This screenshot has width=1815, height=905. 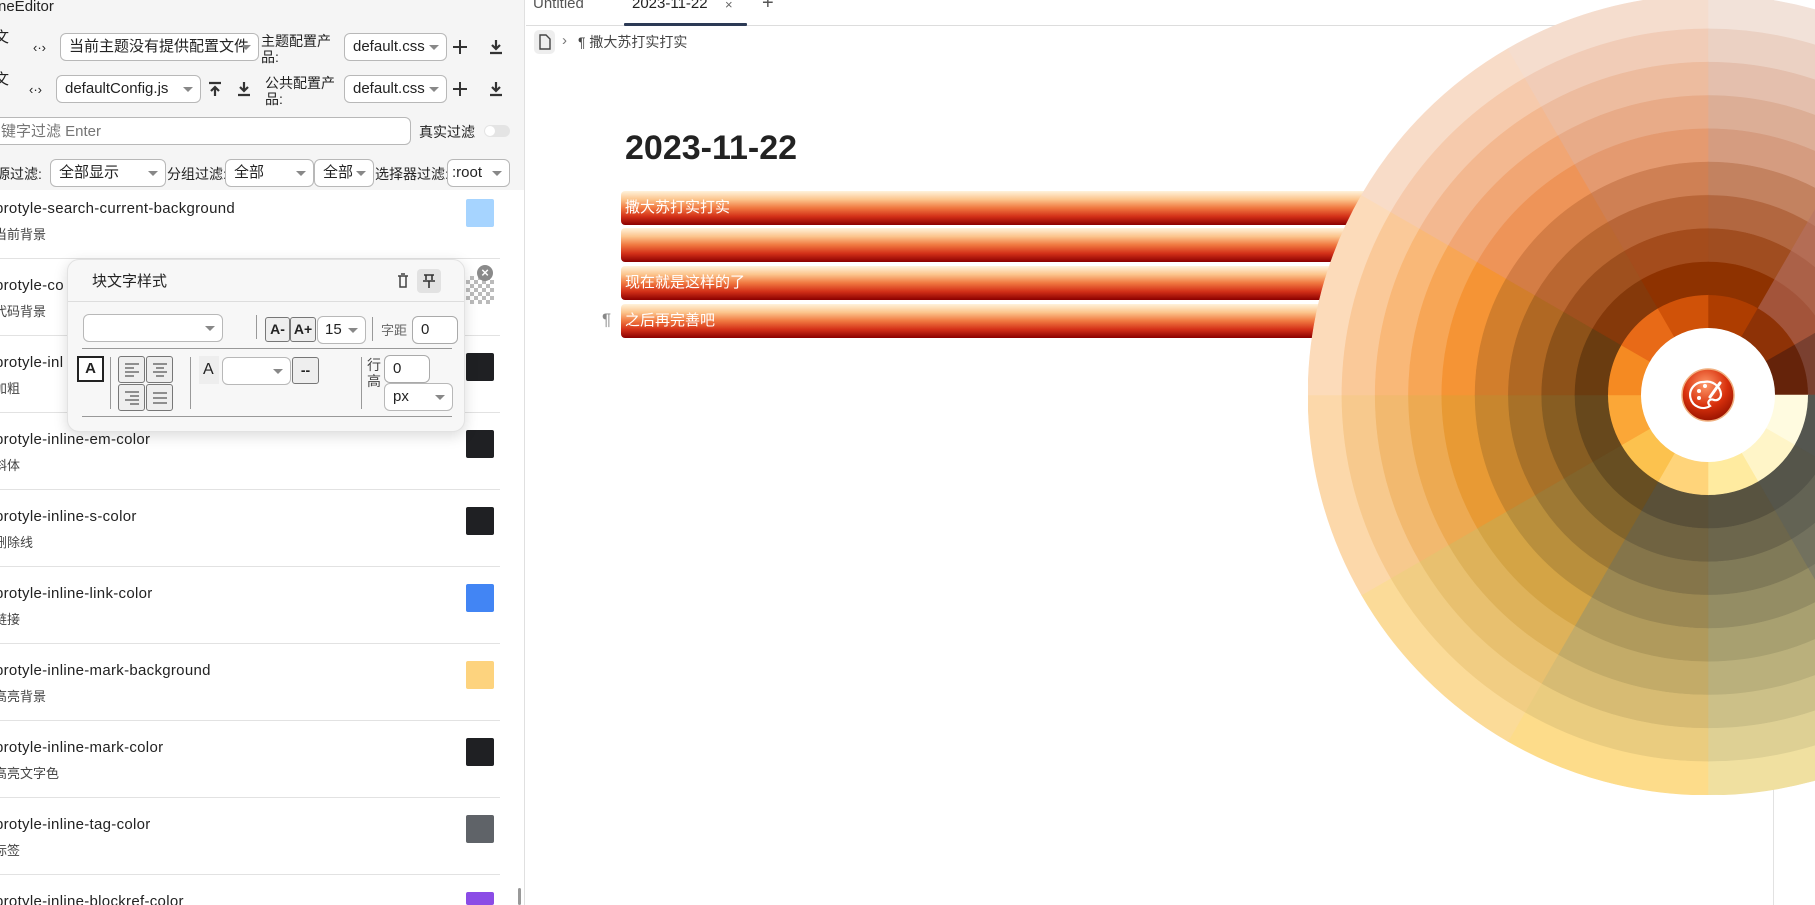 What do you see at coordinates (485, 273) in the screenshot?
I see `close-icon: ×` at bounding box center [485, 273].